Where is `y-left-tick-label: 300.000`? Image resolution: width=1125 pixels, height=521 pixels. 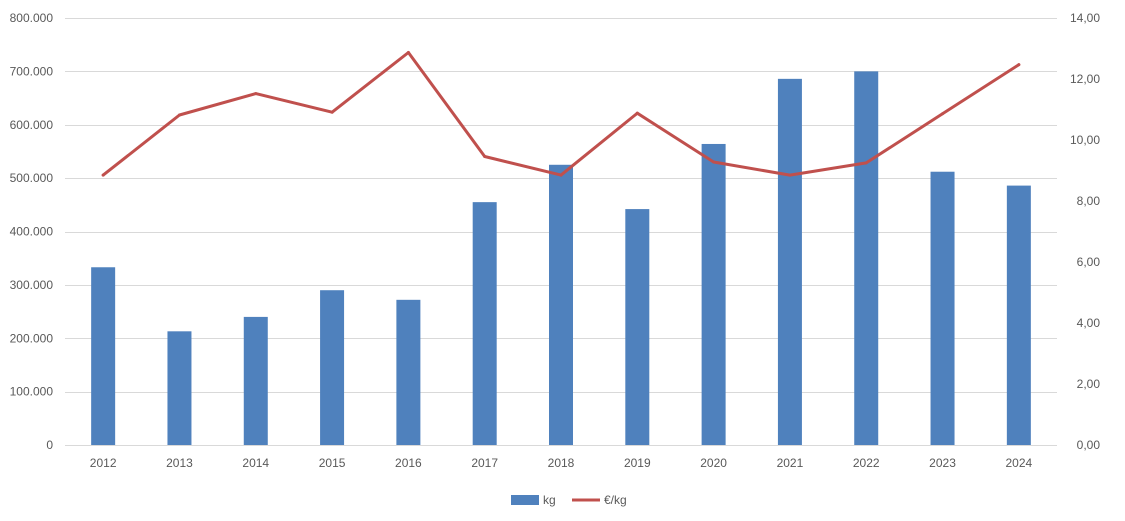 y-left-tick-label: 300.000 is located at coordinates (32, 285).